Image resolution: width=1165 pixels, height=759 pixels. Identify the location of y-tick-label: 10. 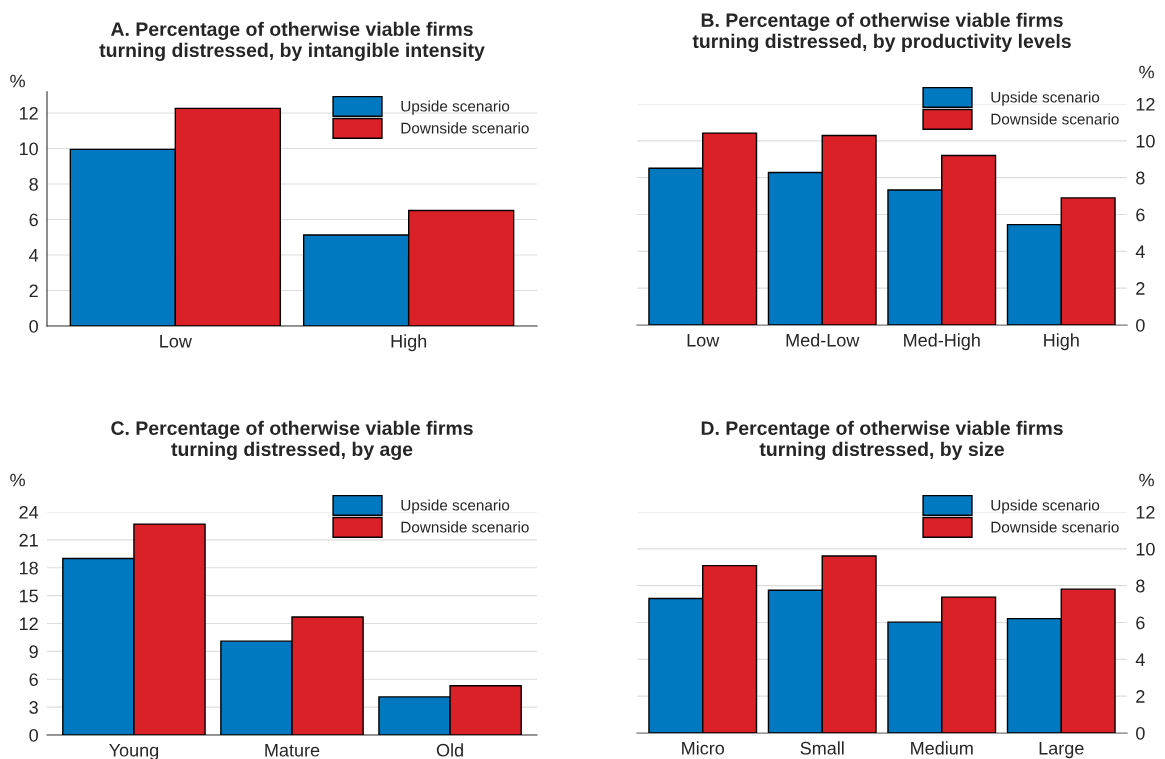
(28, 149).